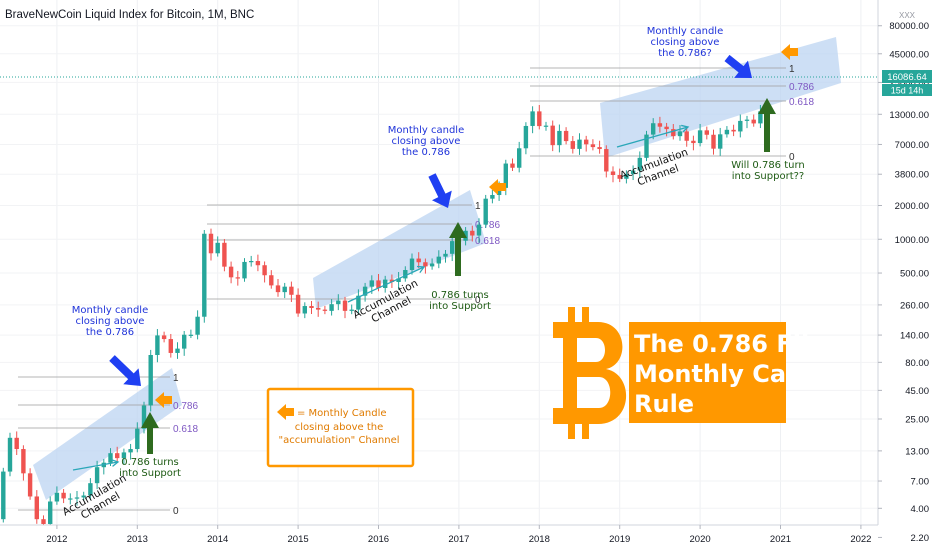  I want to click on current-price-label: 16086.64, so click(907, 77).